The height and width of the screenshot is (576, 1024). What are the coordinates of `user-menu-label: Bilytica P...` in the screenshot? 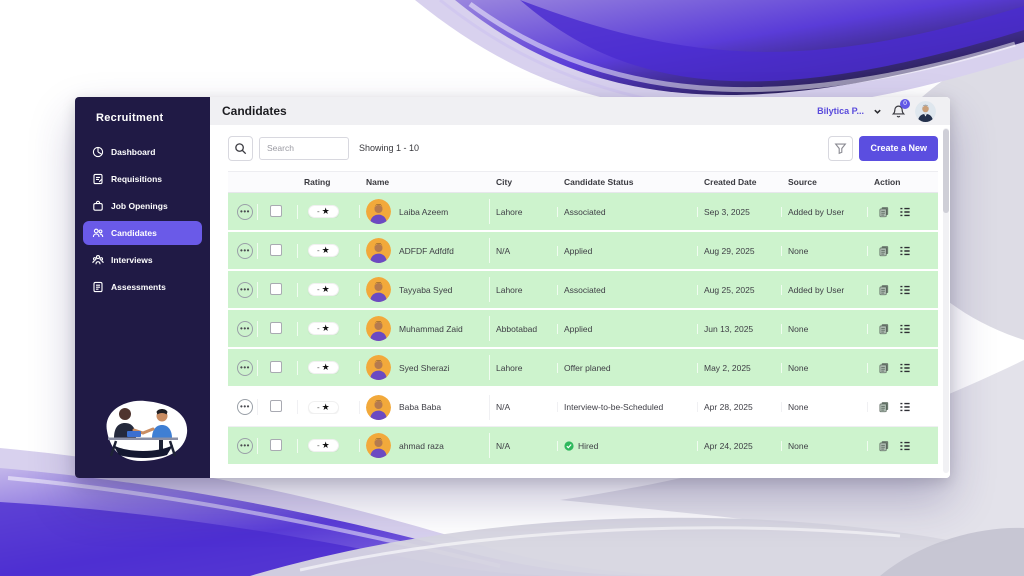 It's located at (840, 111).